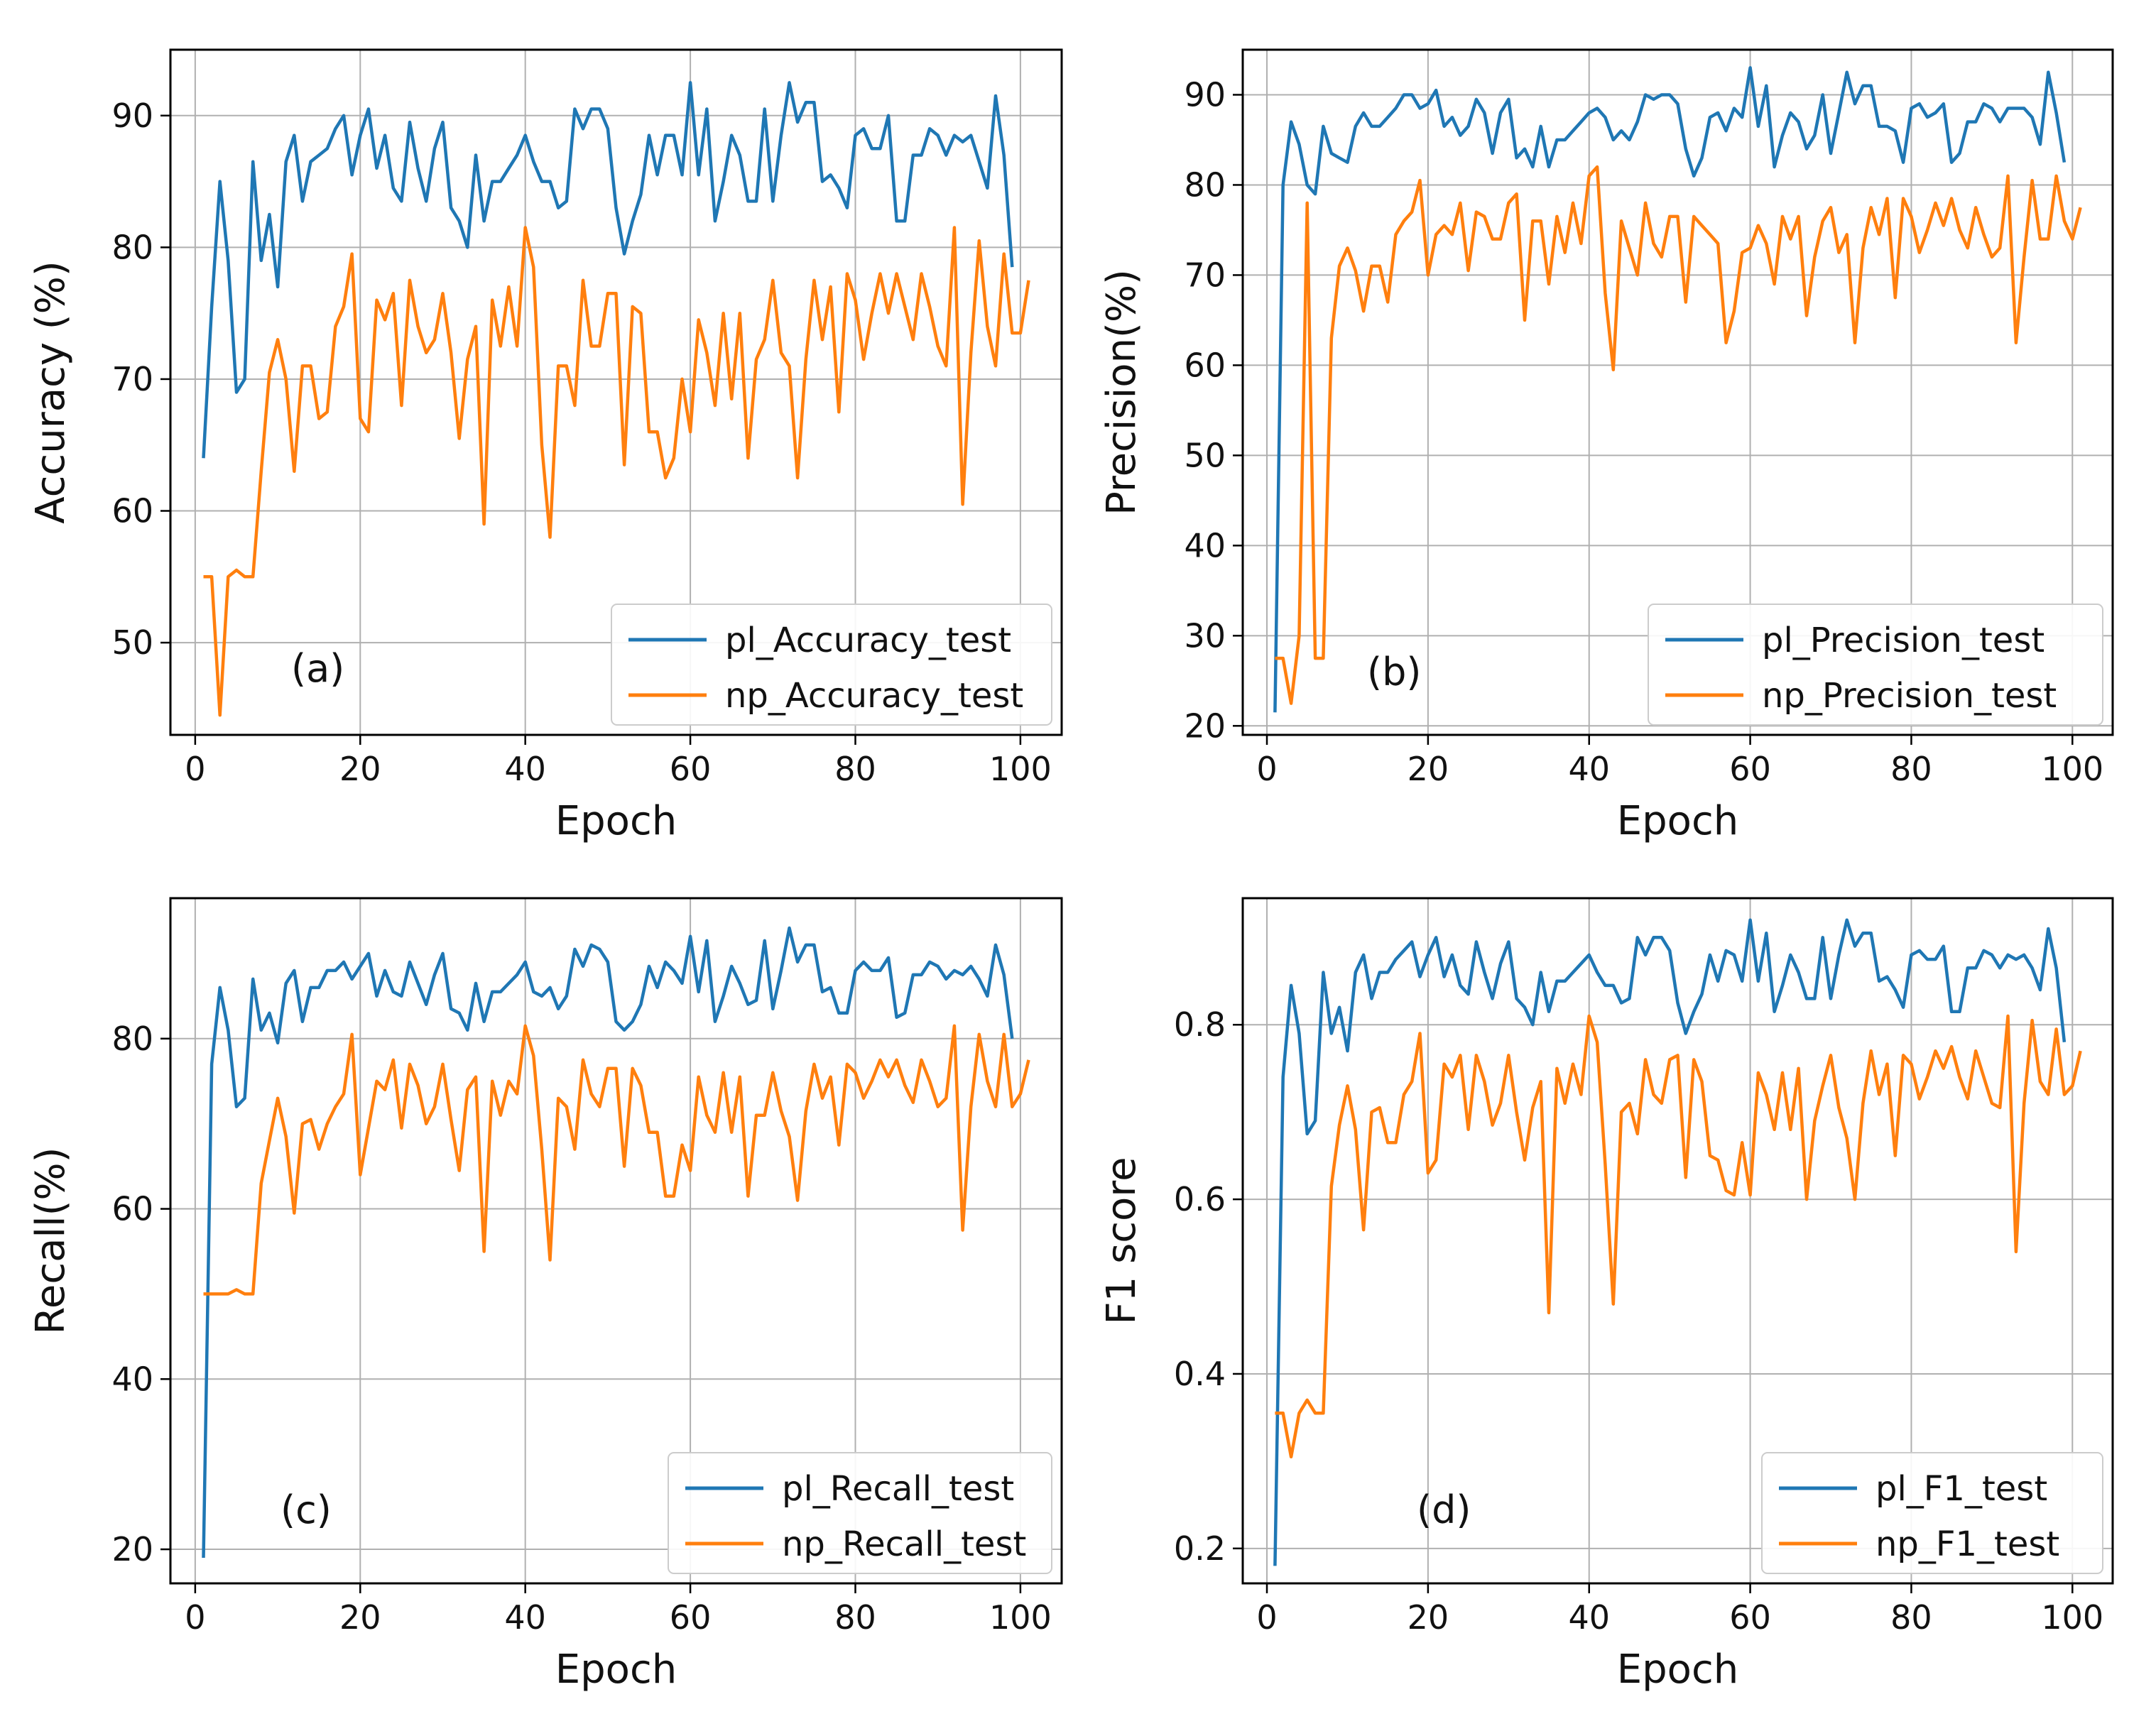  I want to click on series-line-np_Recall_test, so click(616, 1160).